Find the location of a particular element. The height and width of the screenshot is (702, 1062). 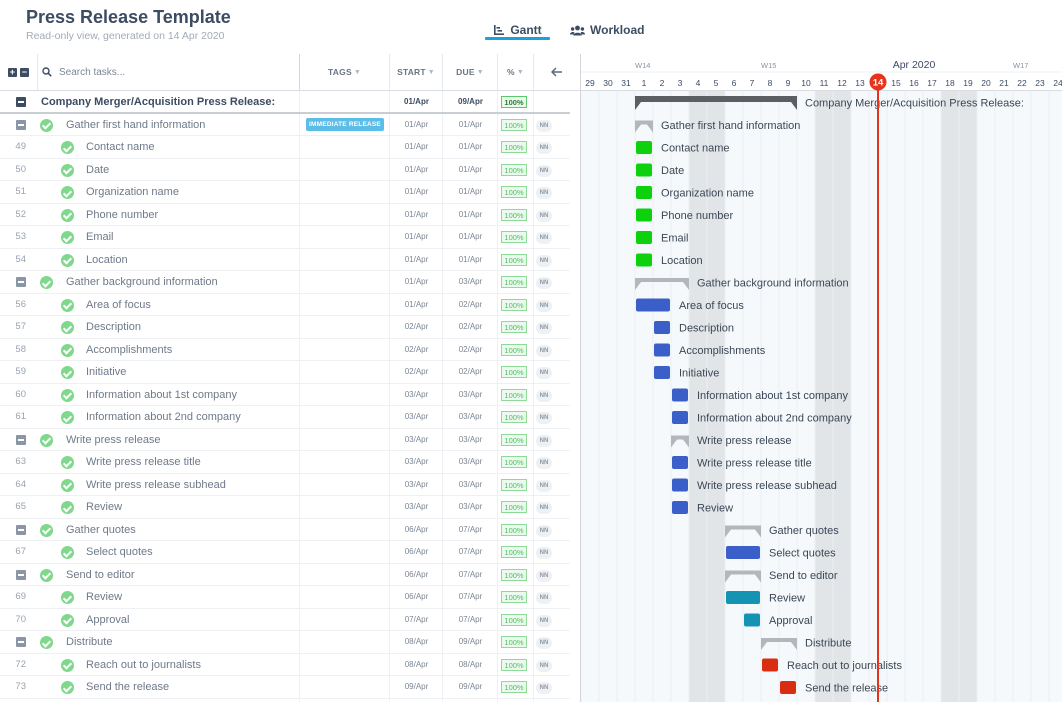

task-name: Date is located at coordinates (98, 169).